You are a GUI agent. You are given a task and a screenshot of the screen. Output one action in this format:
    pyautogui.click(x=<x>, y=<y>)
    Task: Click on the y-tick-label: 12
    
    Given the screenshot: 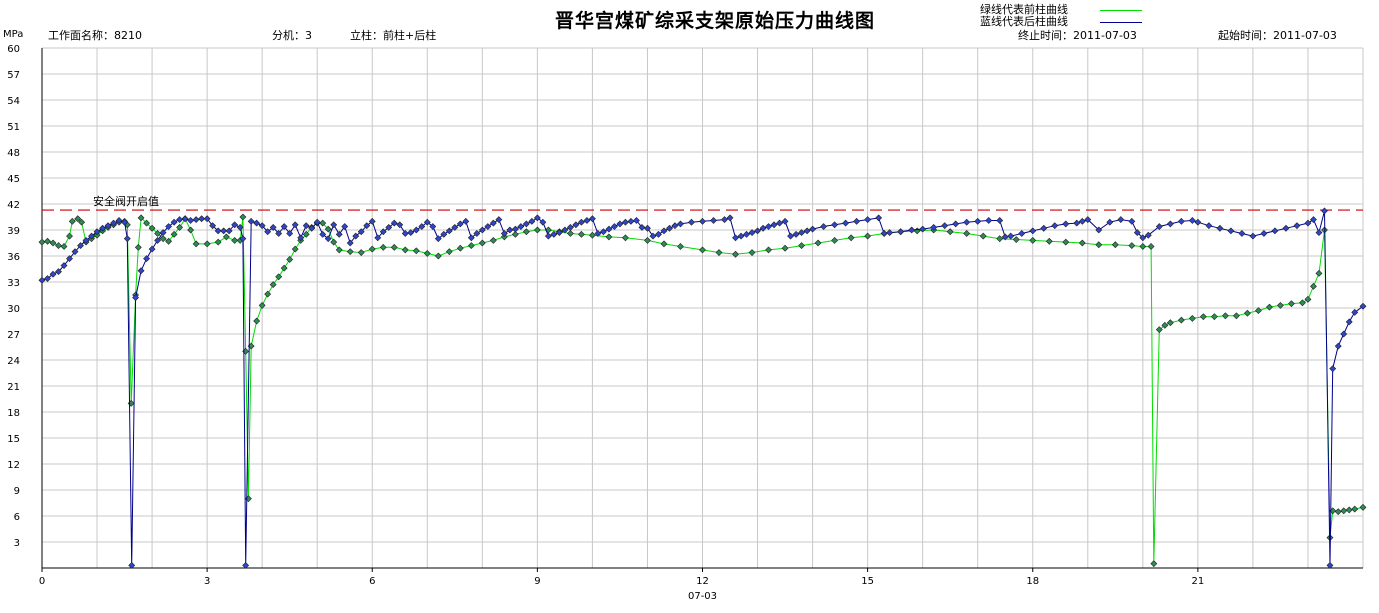 What is the action you would take?
    pyautogui.click(x=13, y=465)
    